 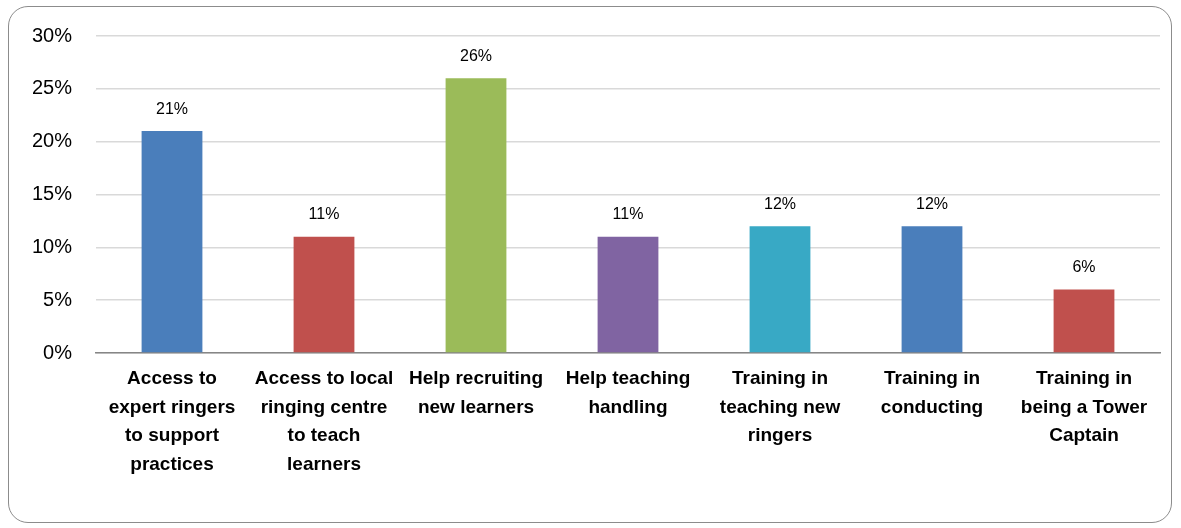 What do you see at coordinates (476, 55) in the screenshot?
I see `data-label: 26%` at bounding box center [476, 55].